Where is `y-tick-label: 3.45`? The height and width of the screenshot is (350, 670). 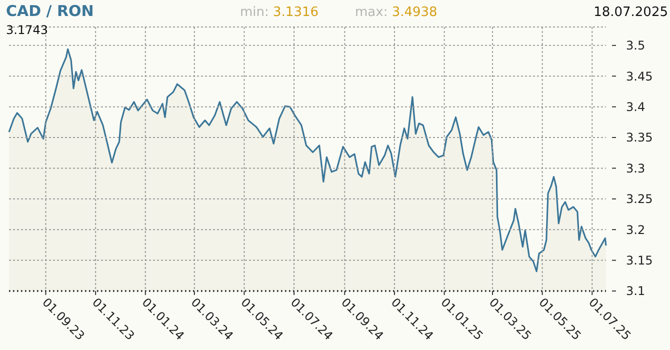
y-tick-label: 3.45 is located at coordinates (639, 76).